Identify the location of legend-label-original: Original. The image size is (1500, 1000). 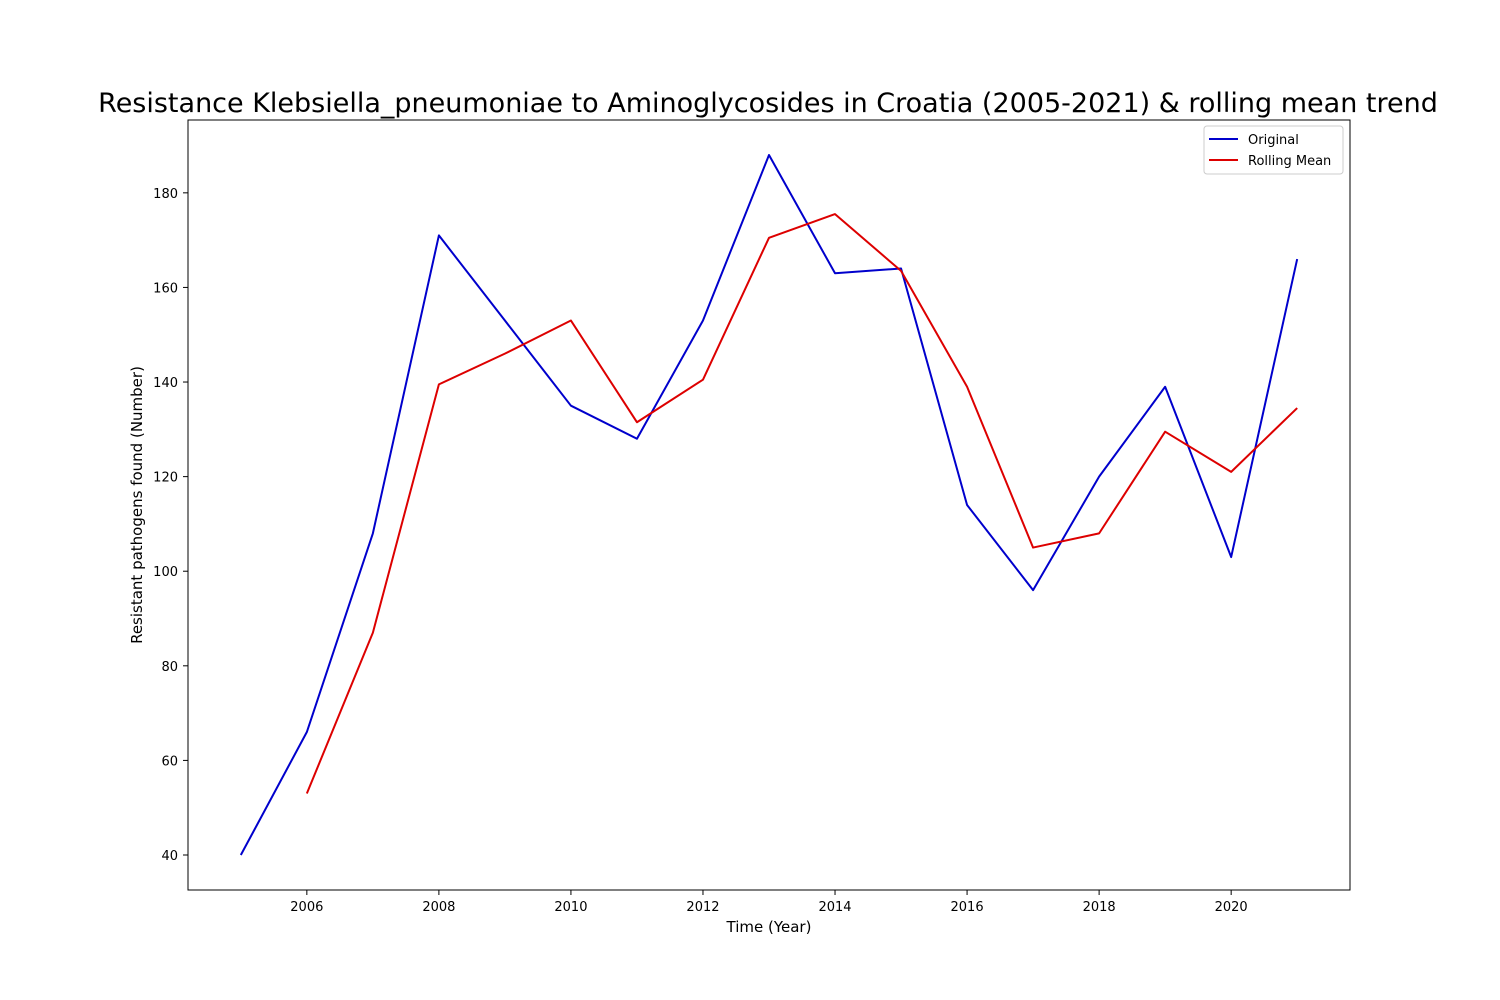
(1273, 140).